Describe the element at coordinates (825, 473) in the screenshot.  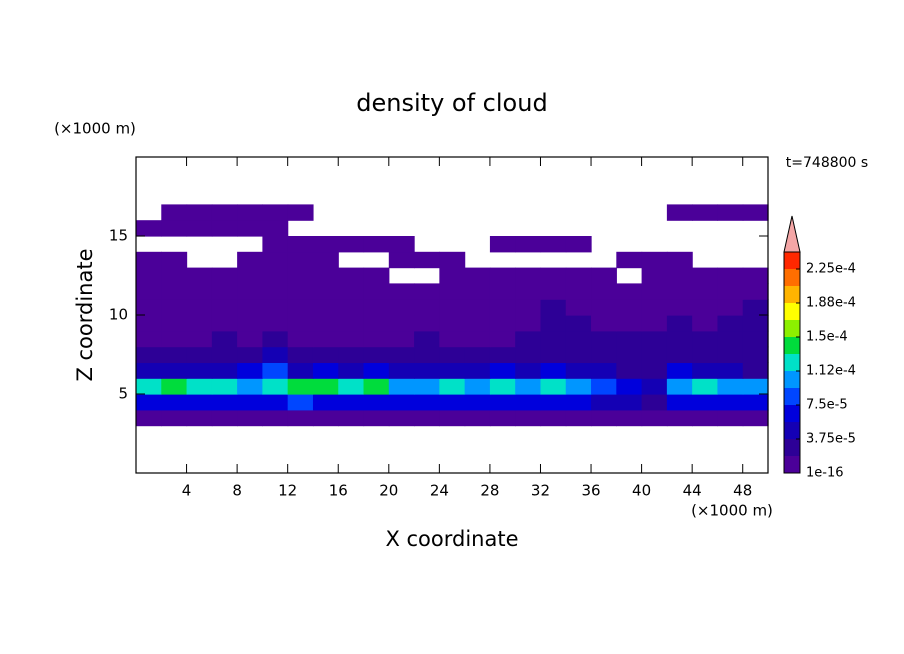
I see `colorbar-label: 1e-16` at that location.